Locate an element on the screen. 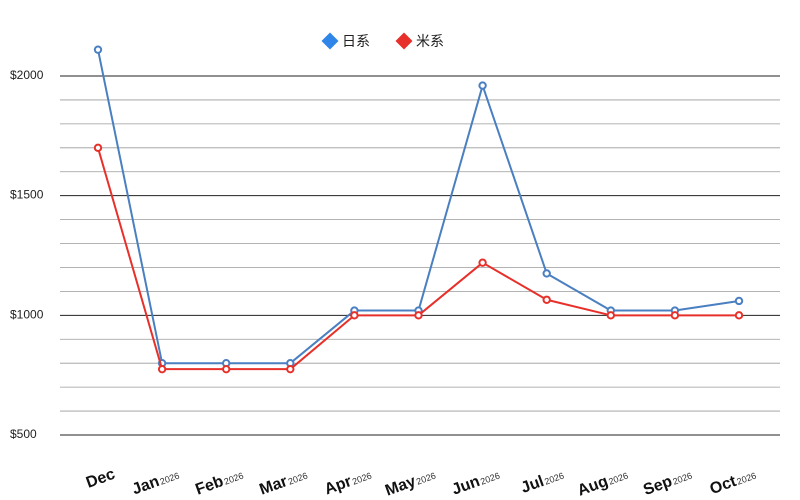  x-tick-month: Jul2026 is located at coordinates (542, 481).